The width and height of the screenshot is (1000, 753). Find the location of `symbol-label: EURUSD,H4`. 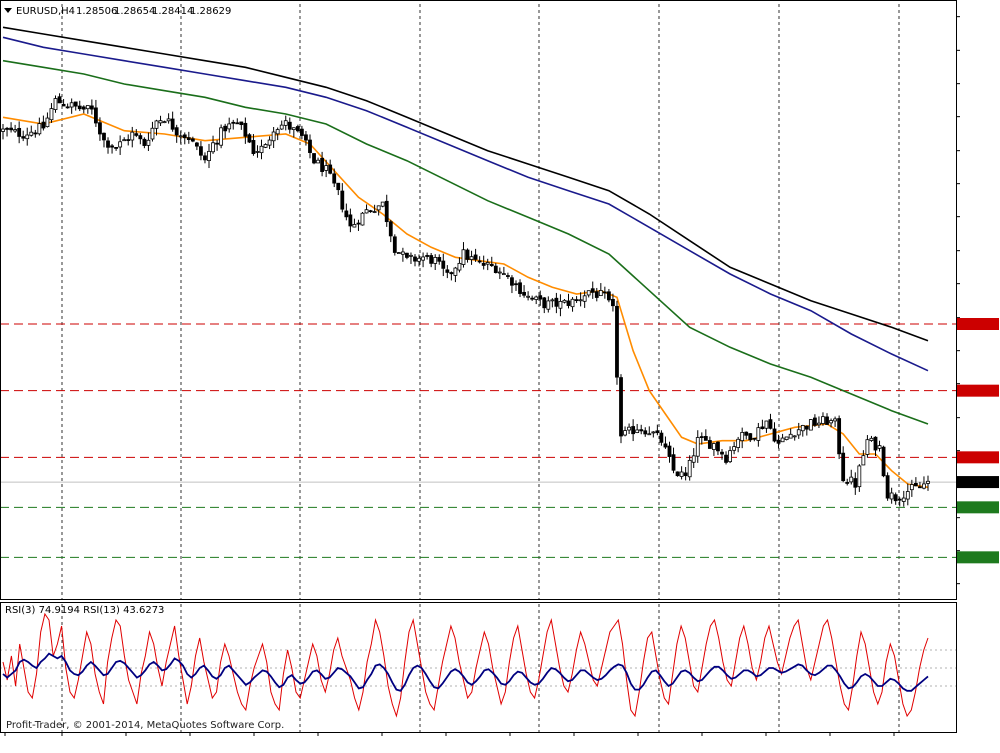

symbol-label: EURUSD,H4 is located at coordinates (45, 11).